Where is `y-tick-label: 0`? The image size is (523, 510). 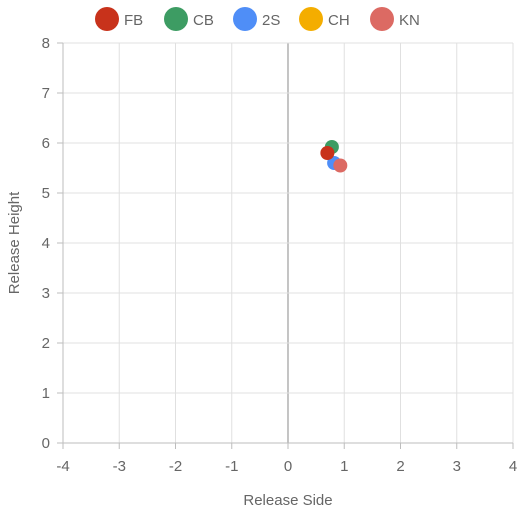 y-tick-label: 0 is located at coordinates (46, 443).